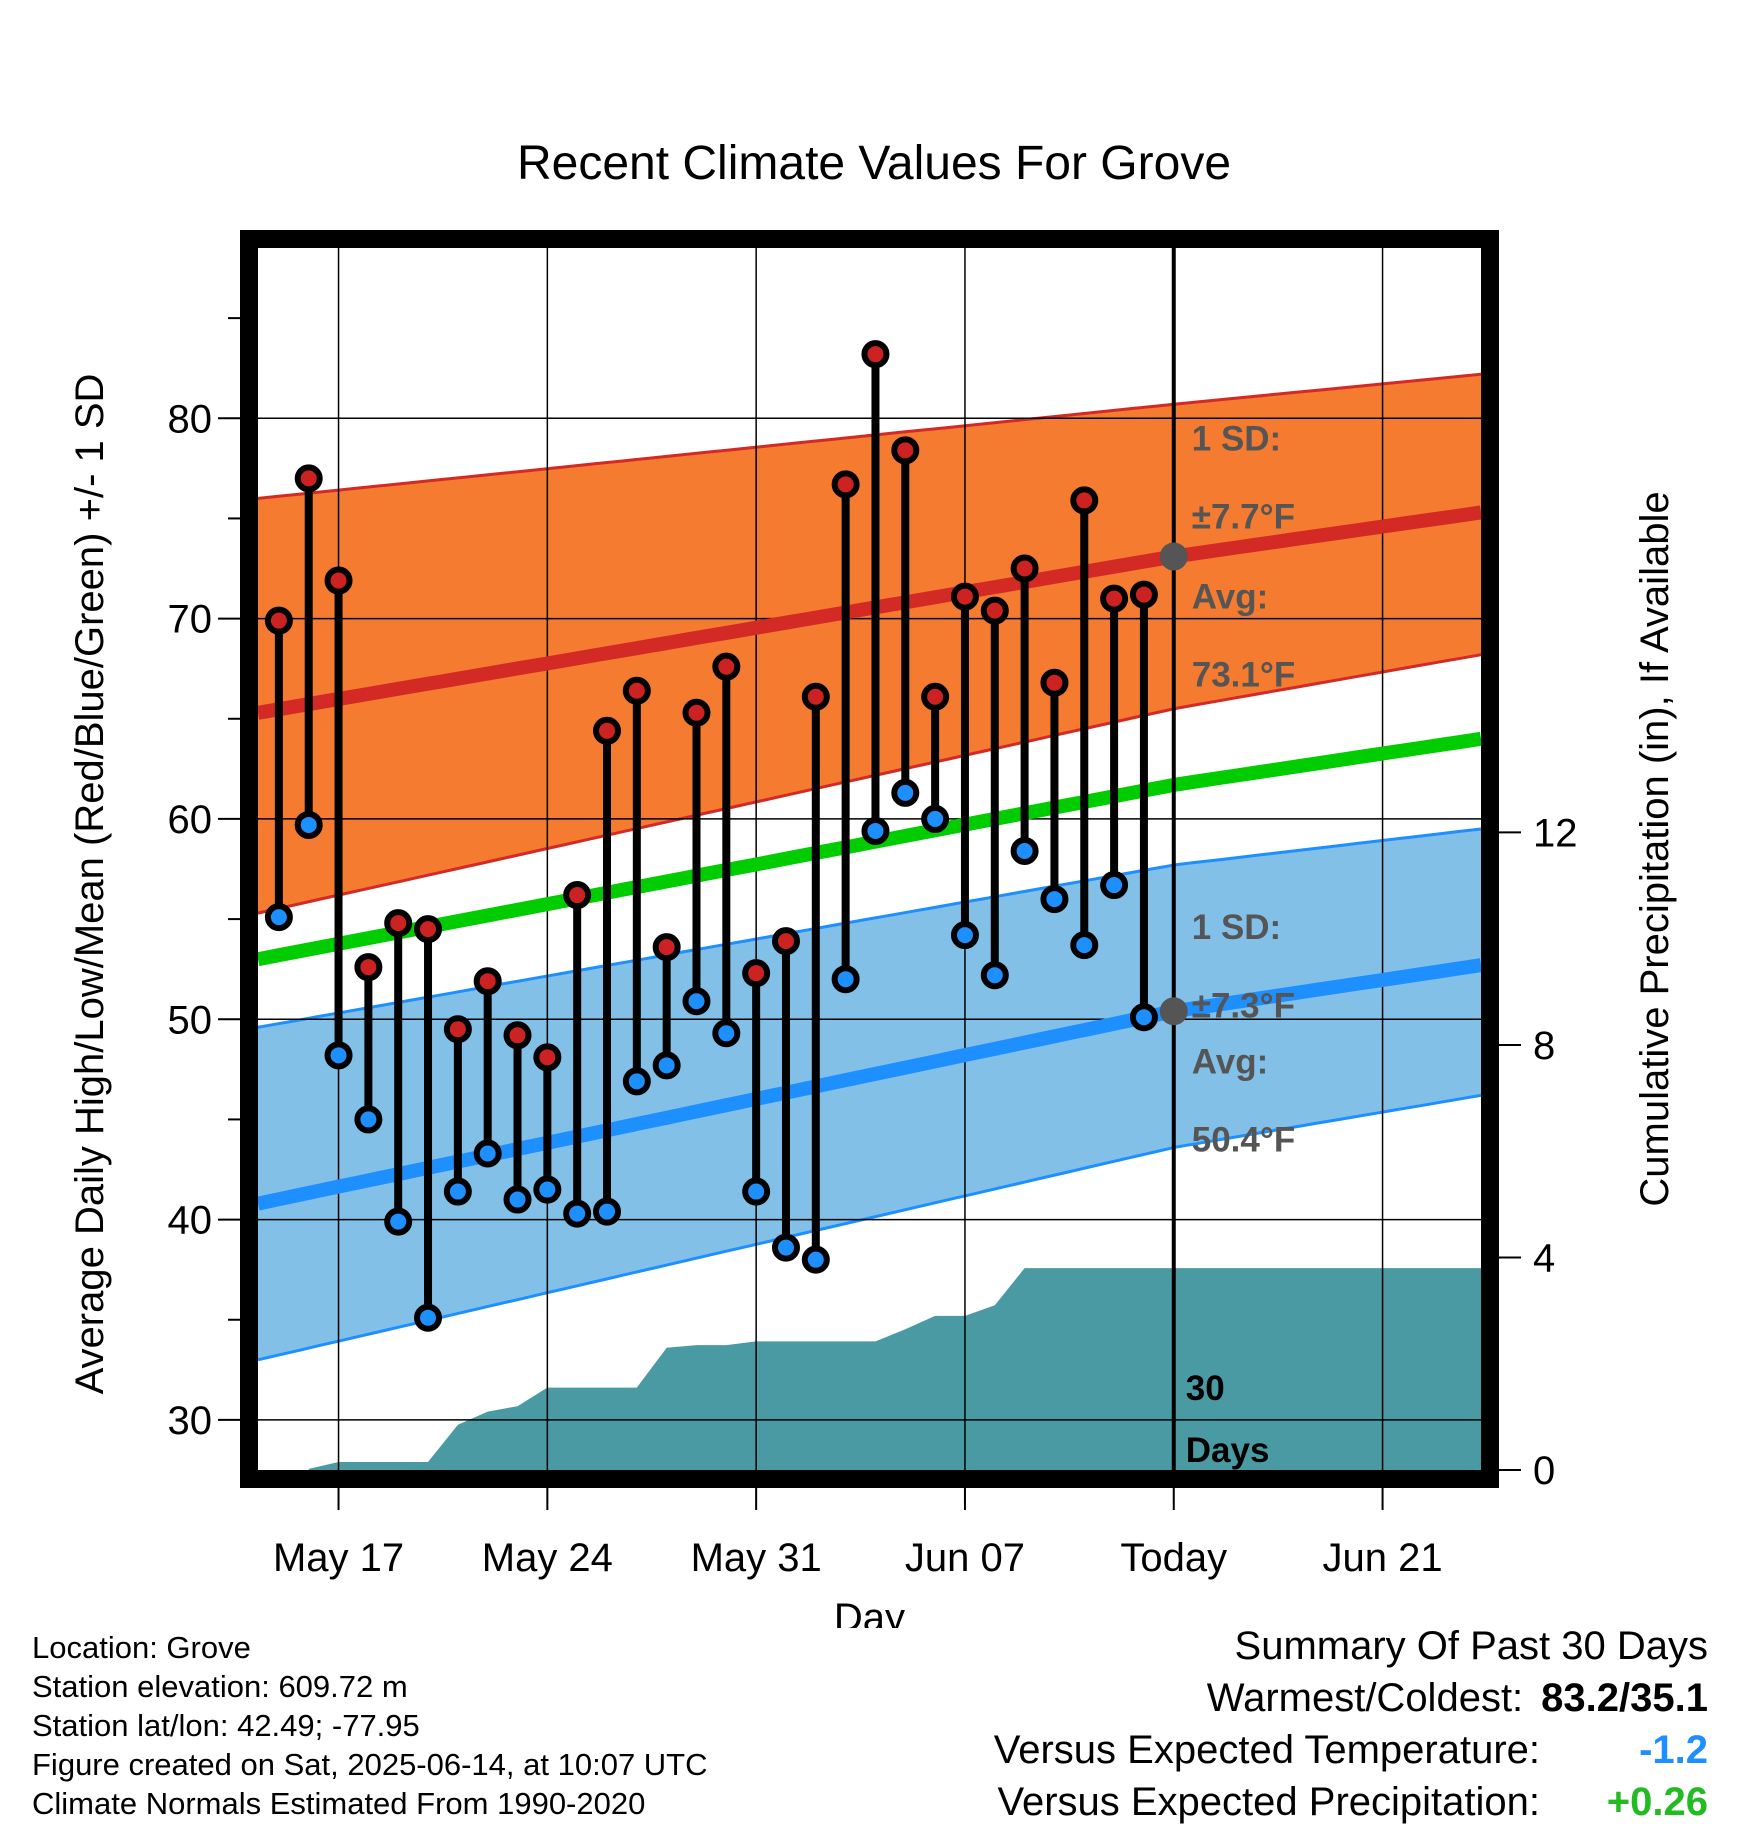 The image size is (1748, 1828). I want to click on low-avg-today-marker, so click(1173, 1011).